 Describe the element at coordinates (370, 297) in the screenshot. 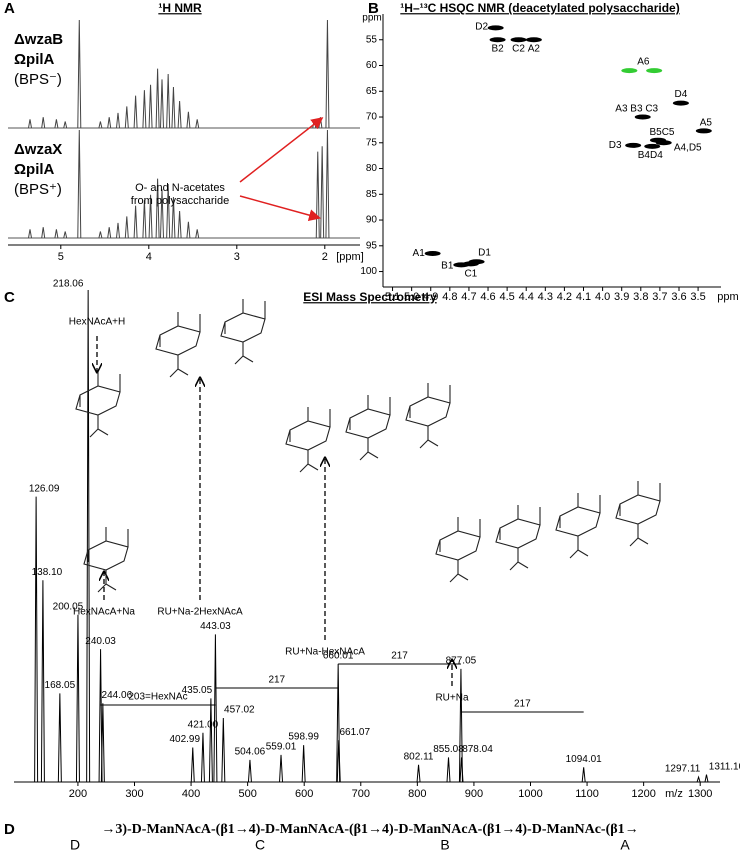

I see `panel-title: ESI Mass Spectrometry` at that location.